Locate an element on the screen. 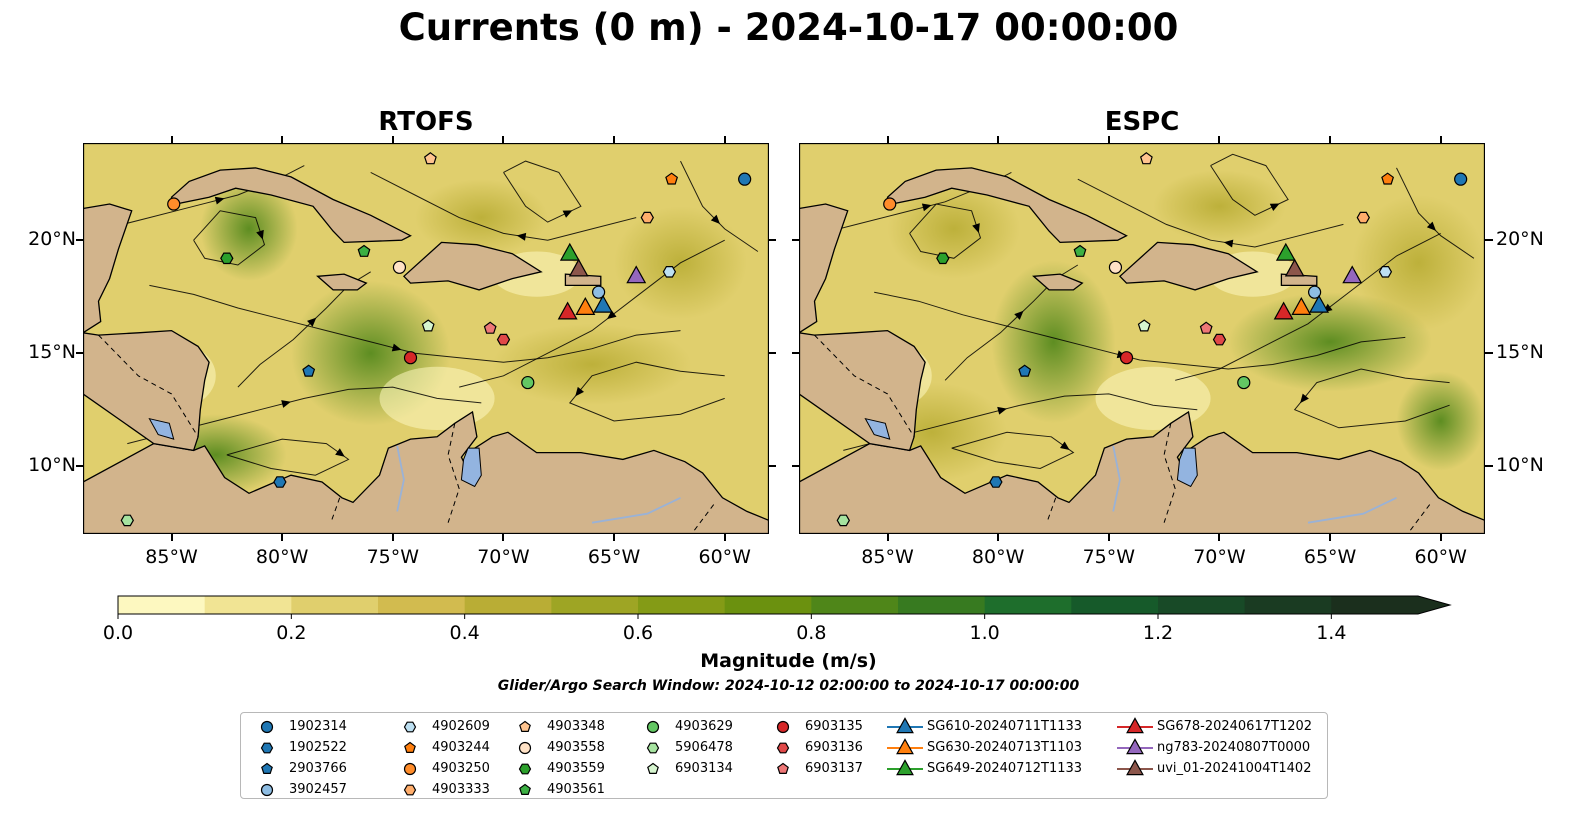  legend-column: 4903348 4903558 4903559 4903561 is located at coordinates (554, 758).